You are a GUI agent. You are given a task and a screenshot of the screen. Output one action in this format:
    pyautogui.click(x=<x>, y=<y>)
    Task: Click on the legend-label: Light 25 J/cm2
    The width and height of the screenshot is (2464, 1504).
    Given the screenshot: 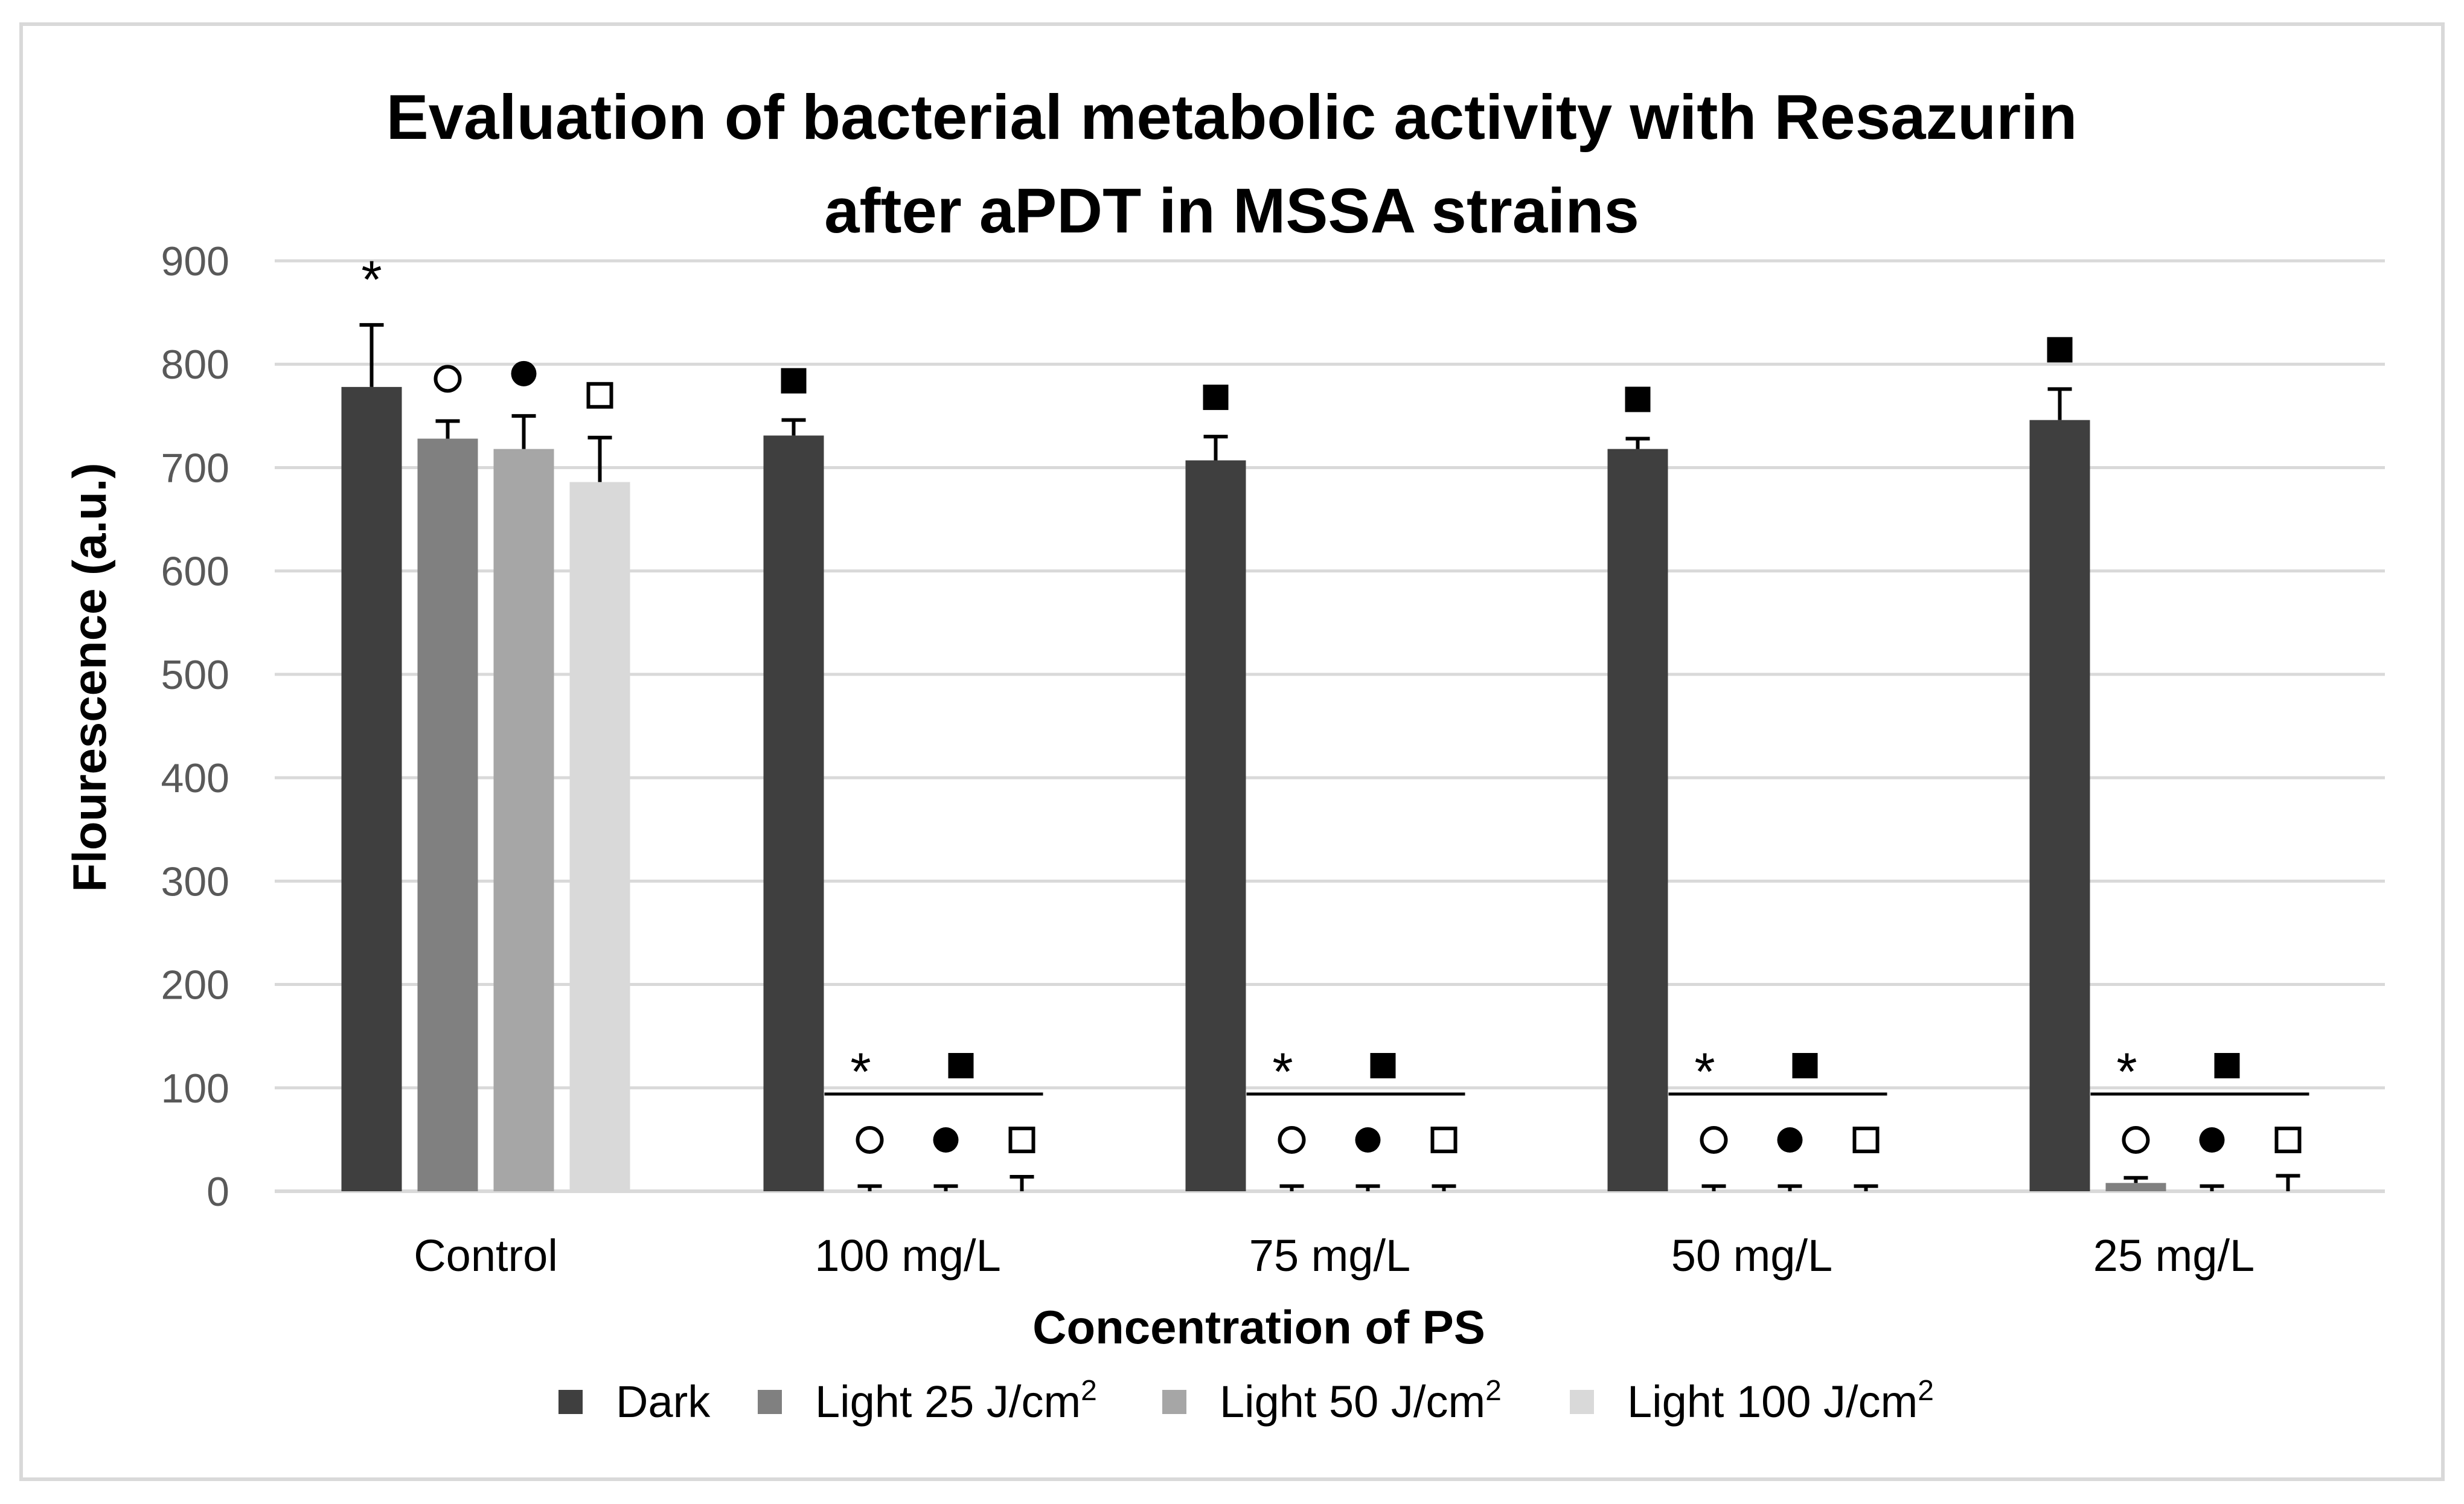 What is the action you would take?
    pyautogui.click(x=956, y=1401)
    